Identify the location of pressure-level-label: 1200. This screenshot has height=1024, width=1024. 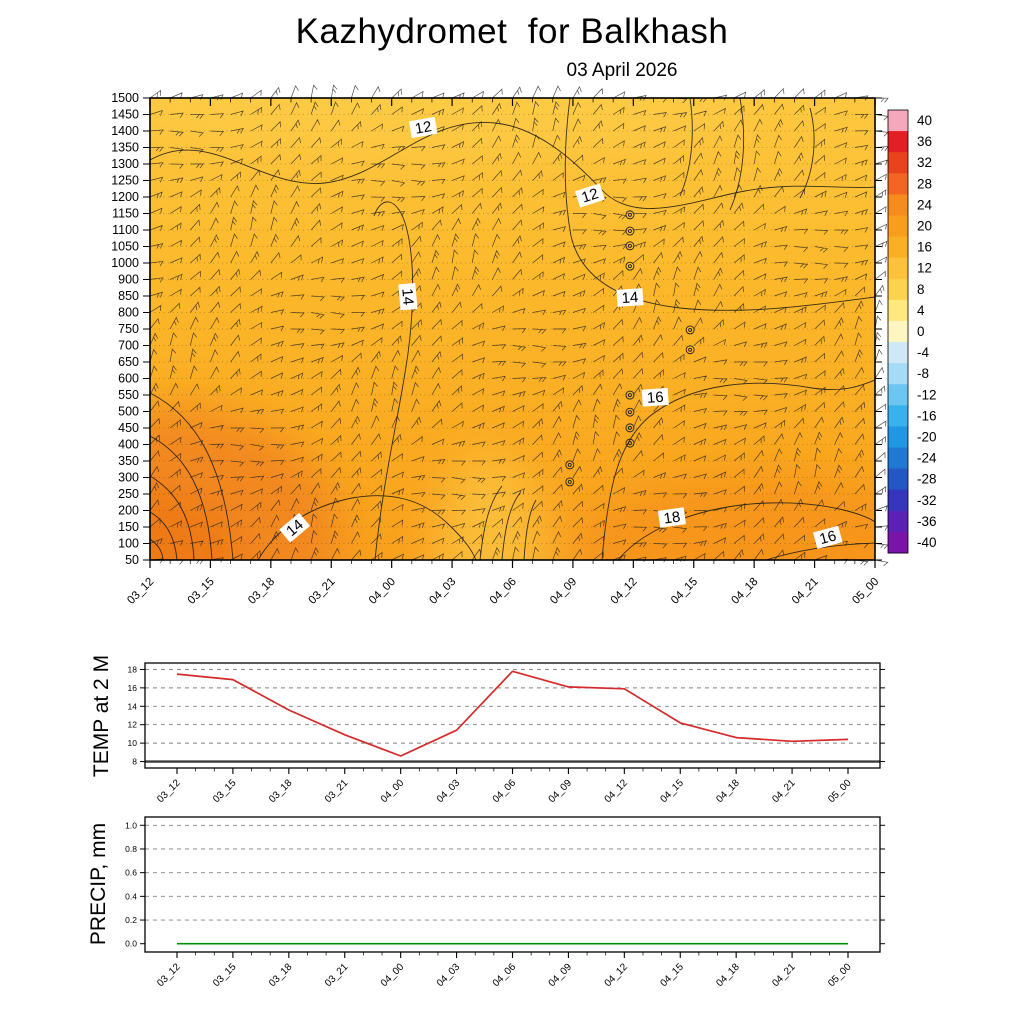
(125, 197).